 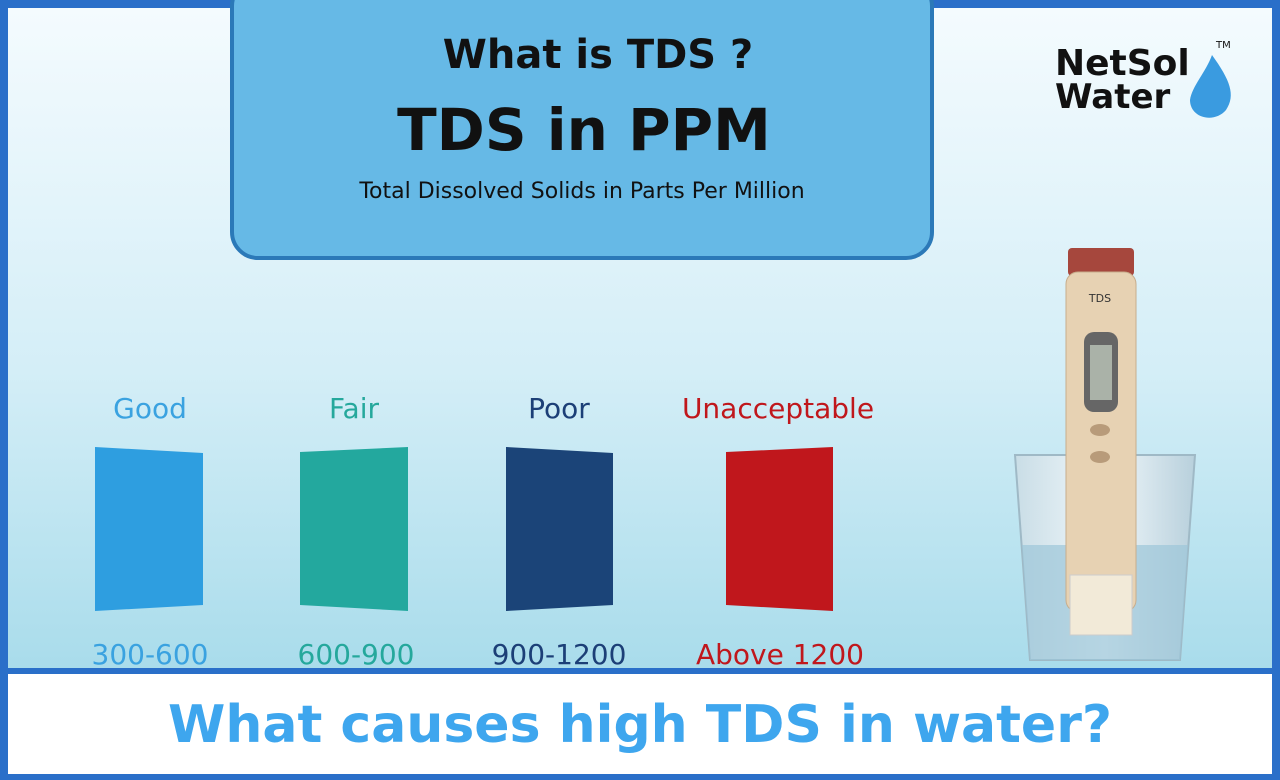 What do you see at coordinates (1223, 45) in the screenshot?
I see `logo-mark: TM` at bounding box center [1223, 45].